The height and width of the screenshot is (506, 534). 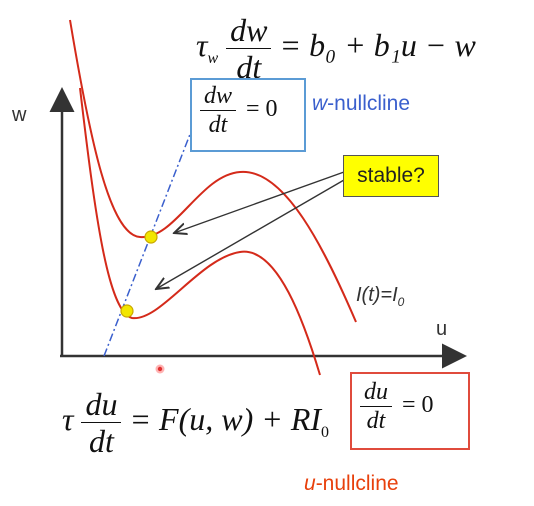 I want to click on u-nullcline-label: u-nullcline, so click(x=351, y=484).